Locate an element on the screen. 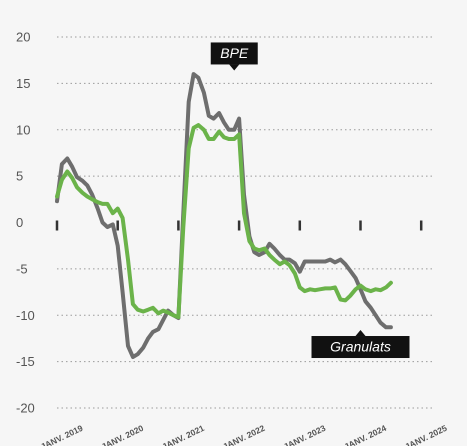 The width and height of the screenshot is (467, 446). y-tick-label: -10 is located at coordinates (25, 315).